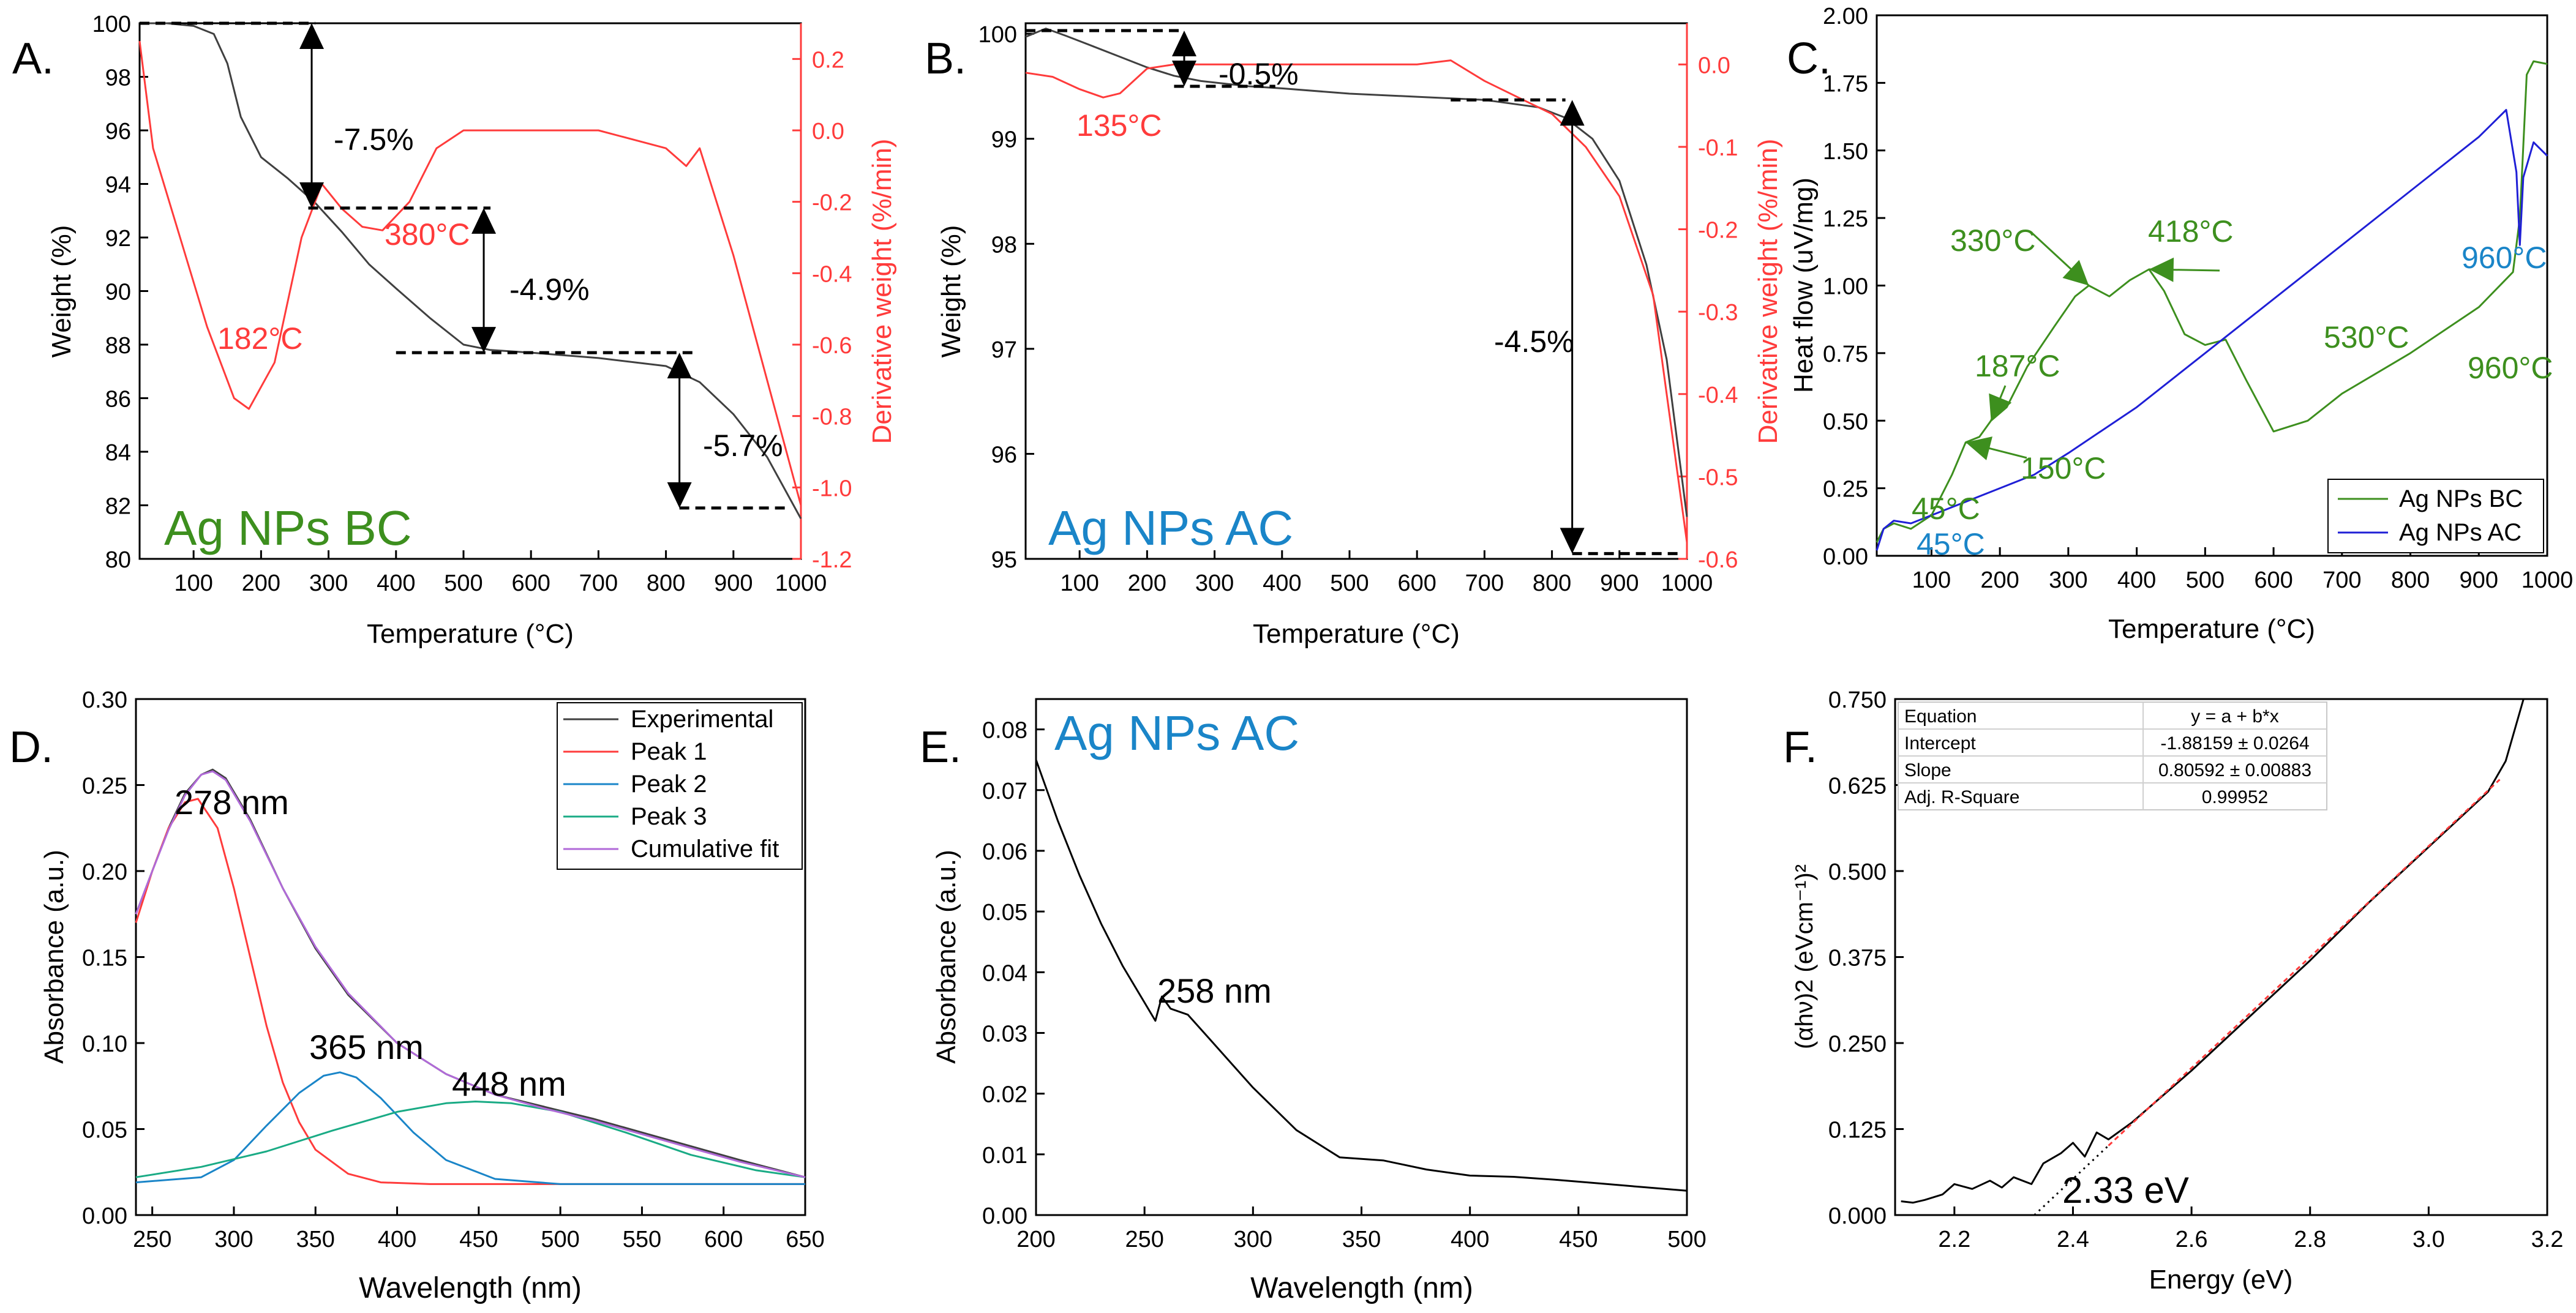 This screenshot has height=1313, width=2576. What do you see at coordinates (33, 58) in the screenshot?
I see `panel-label-a: A.` at bounding box center [33, 58].